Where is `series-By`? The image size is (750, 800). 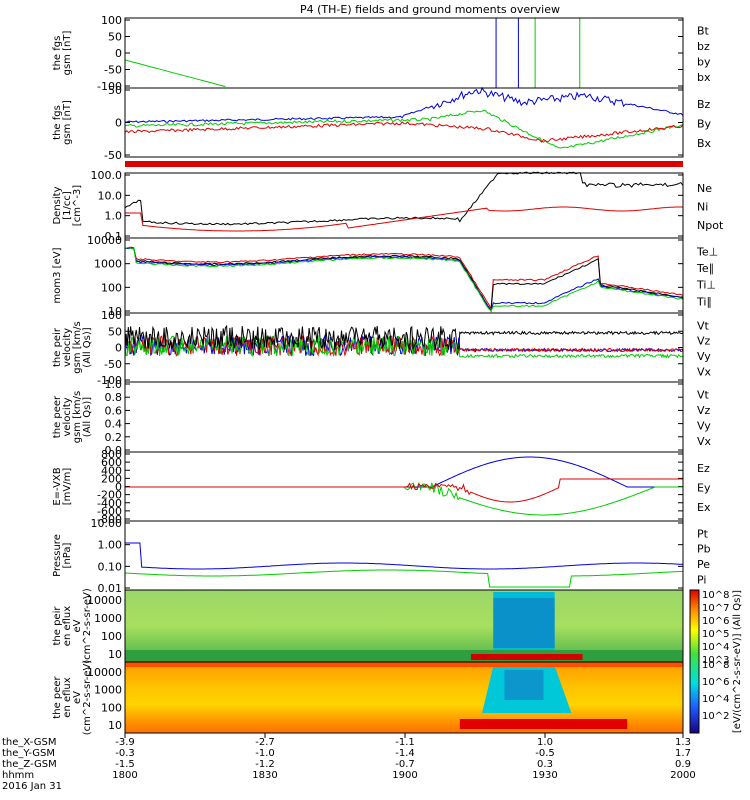 series-By is located at coordinates (404, 129).